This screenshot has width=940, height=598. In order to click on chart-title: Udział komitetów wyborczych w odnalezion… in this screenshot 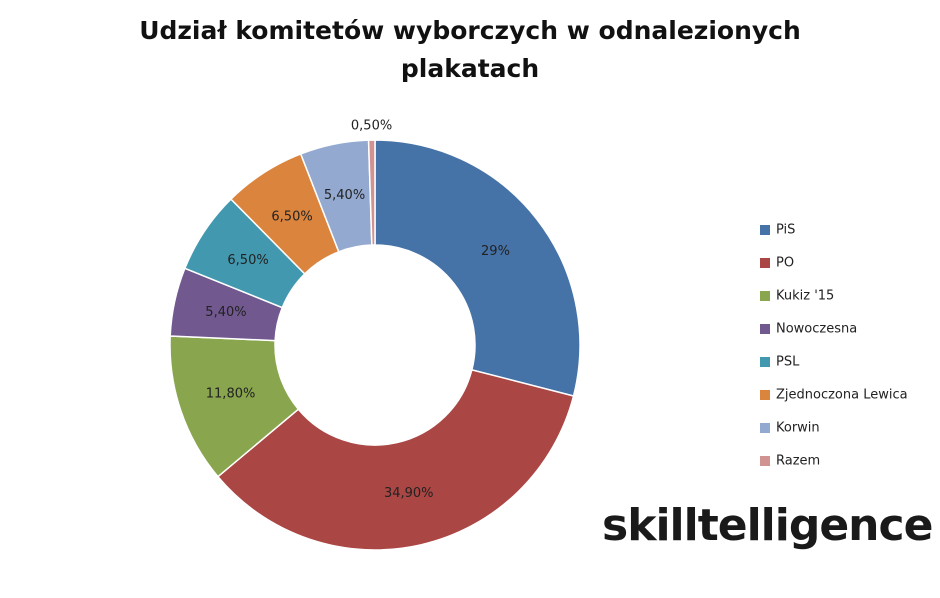, I will do `click(470, 49)`.